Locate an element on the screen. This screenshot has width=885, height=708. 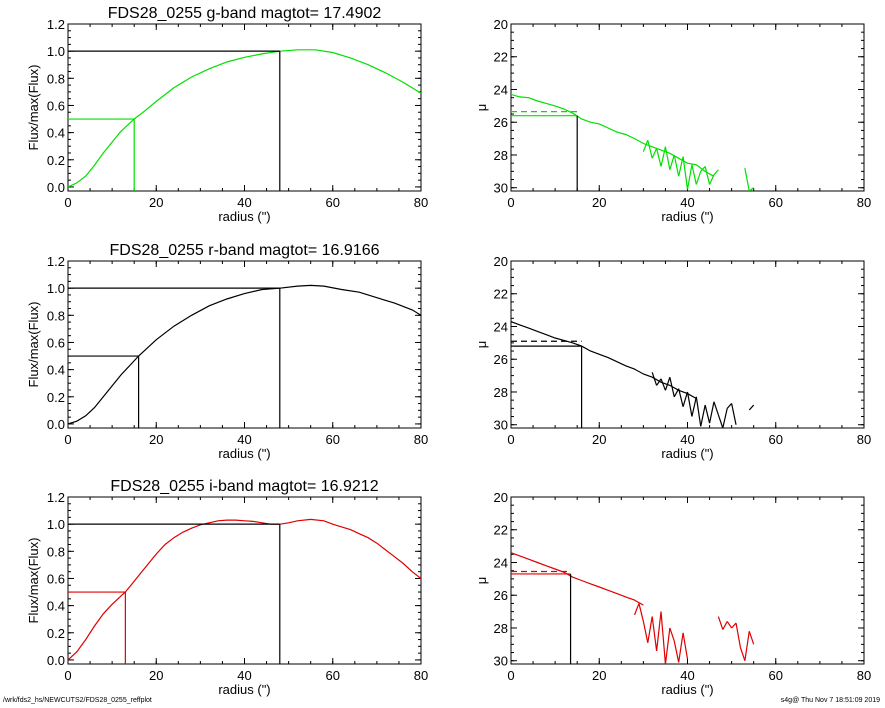
data-layer is located at coordinates (244, 120).